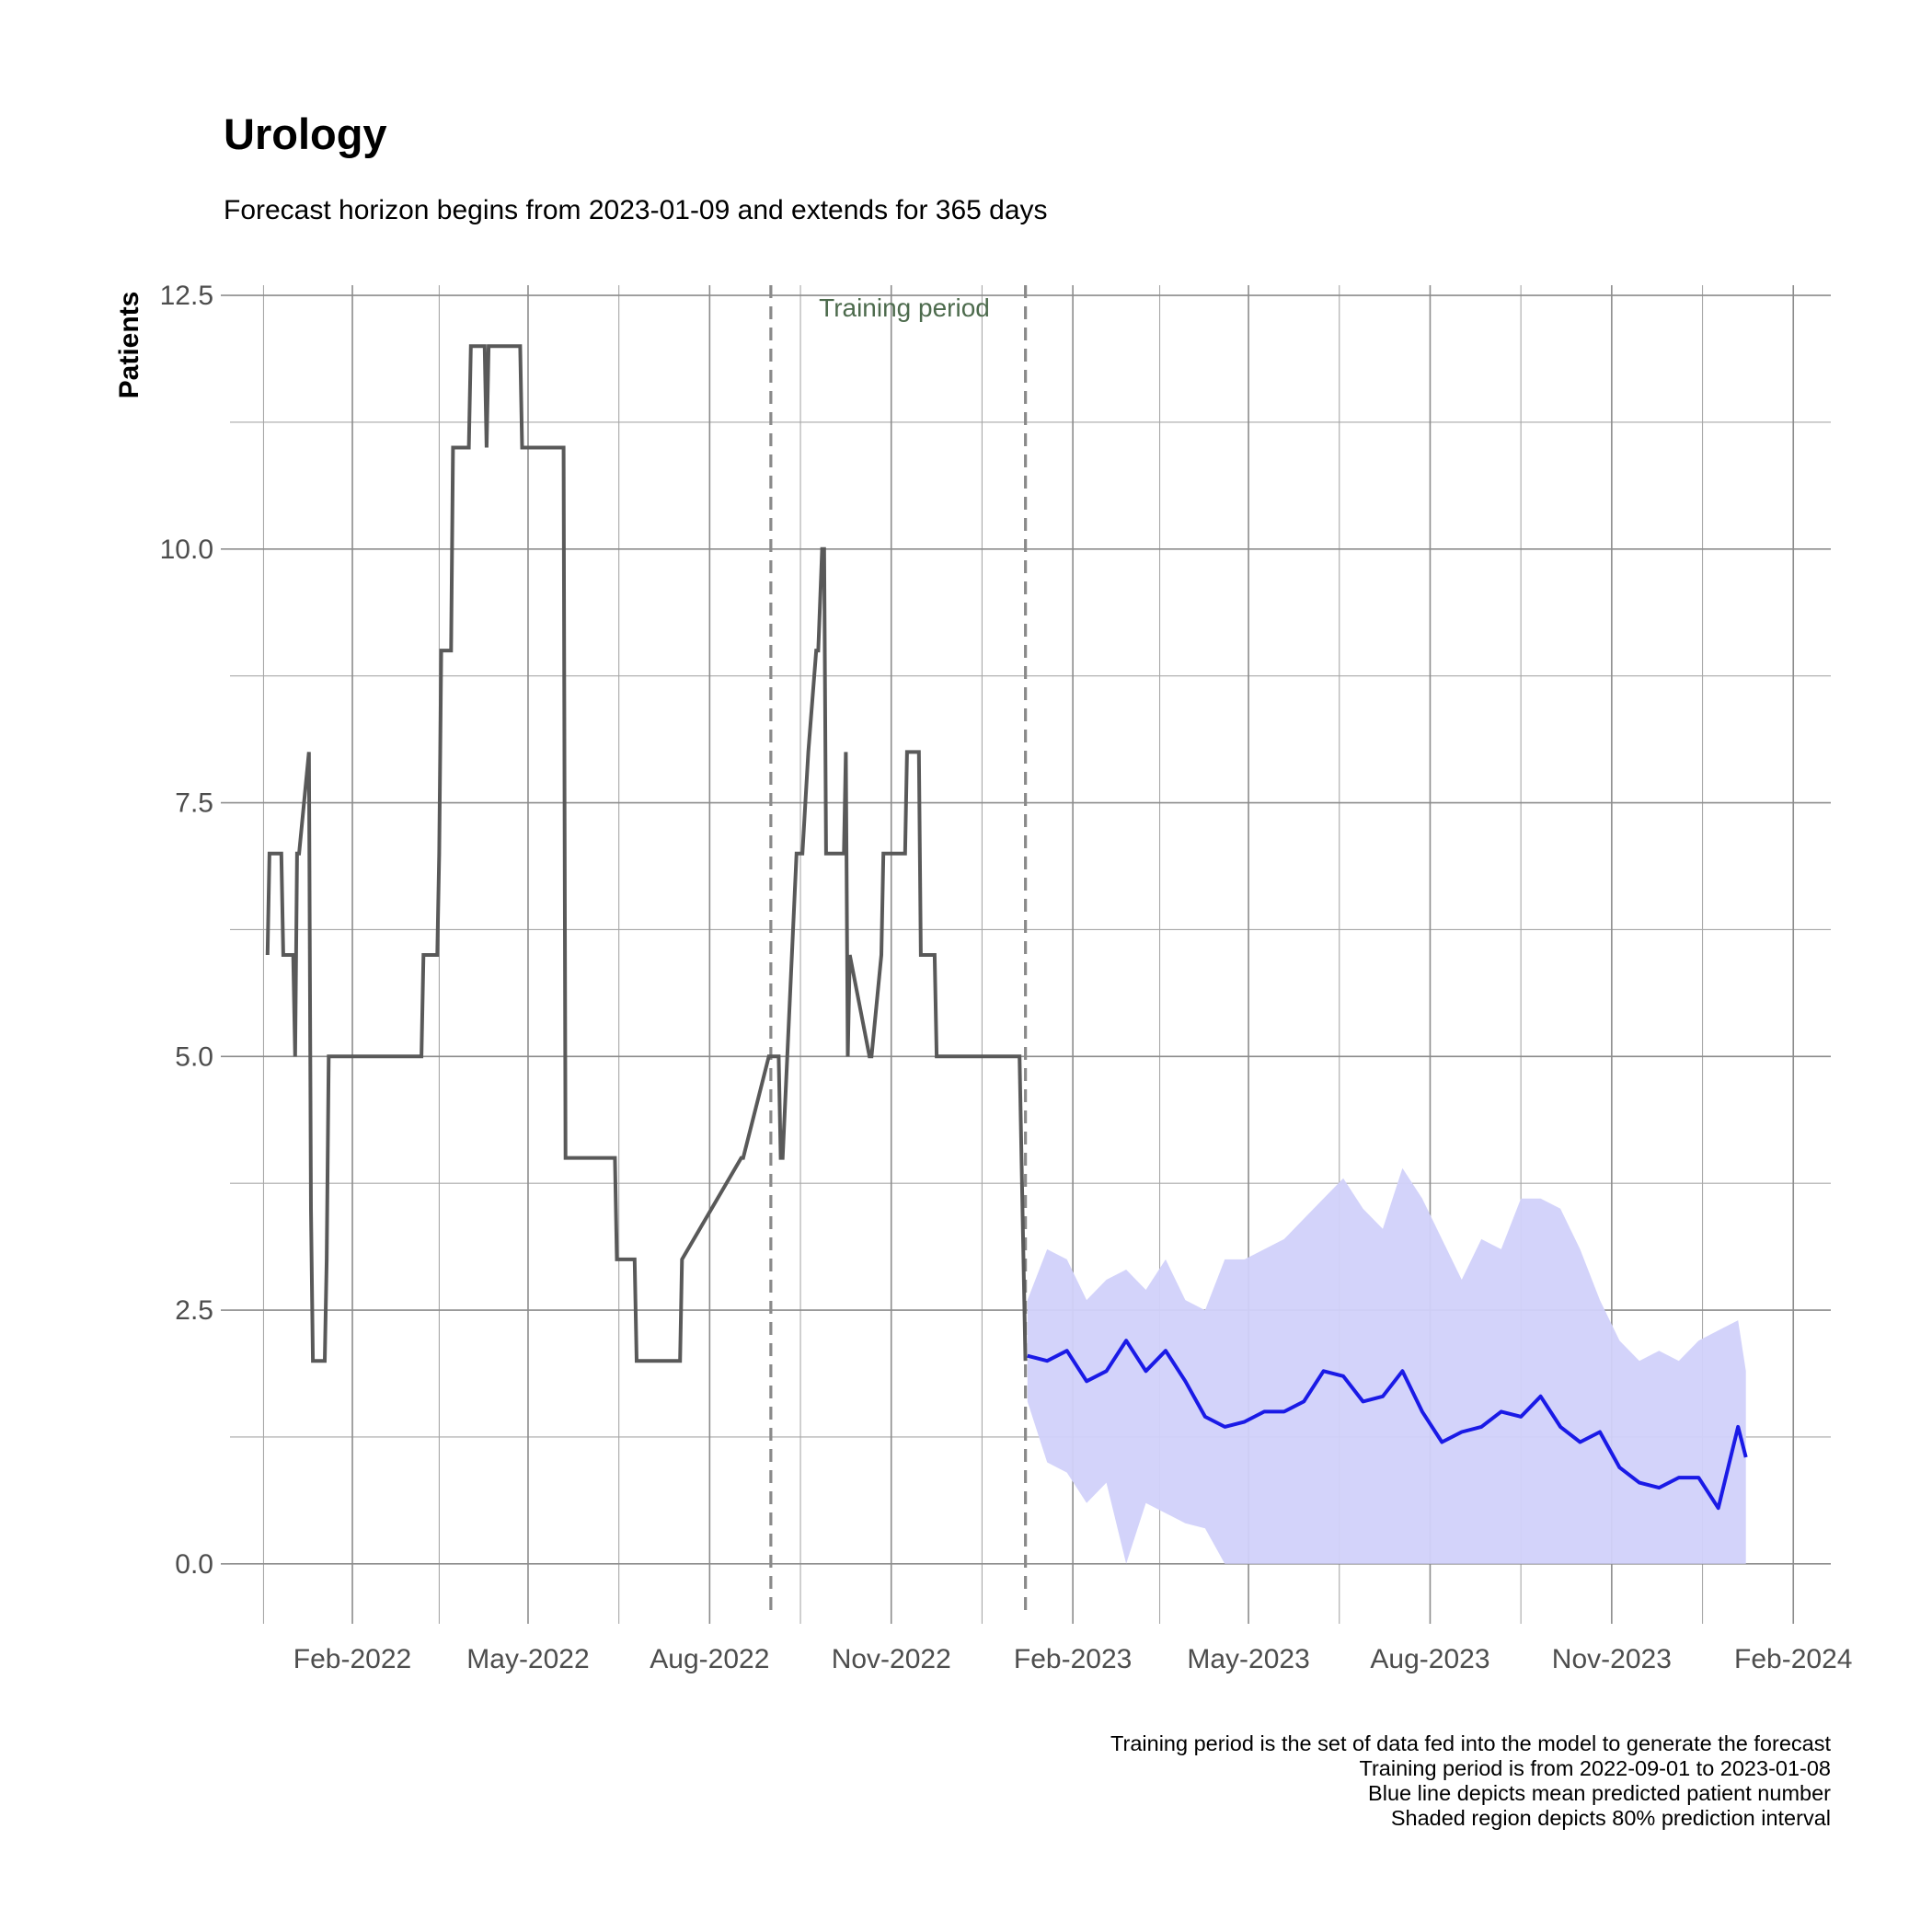  Describe the element at coordinates (1248, 1659) in the screenshot. I see `x-tick-label: May-2023` at that location.